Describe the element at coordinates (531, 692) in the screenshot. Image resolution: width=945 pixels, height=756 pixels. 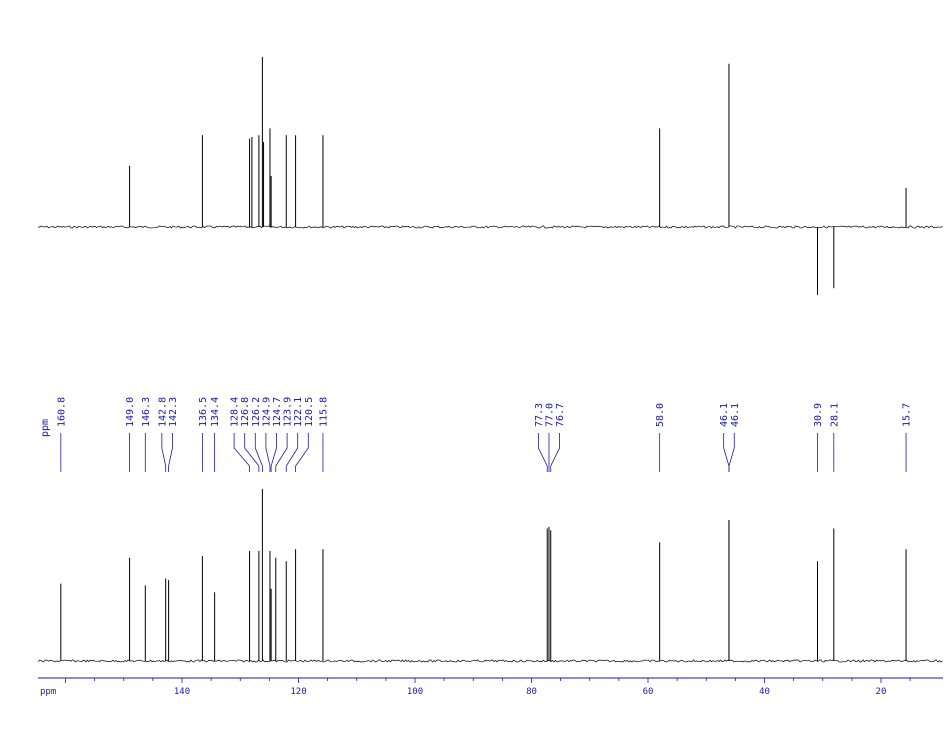
I see `tick-label: 80` at that location.